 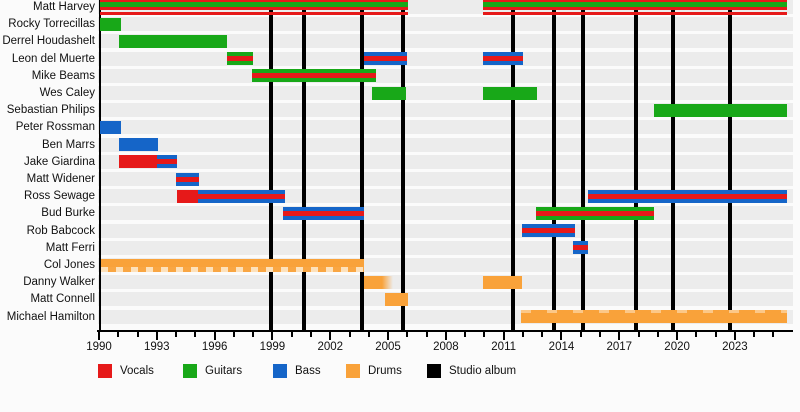 What do you see at coordinates (280, 371) in the screenshot?
I see `legend-swatch-bass` at bounding box center [280, 371].